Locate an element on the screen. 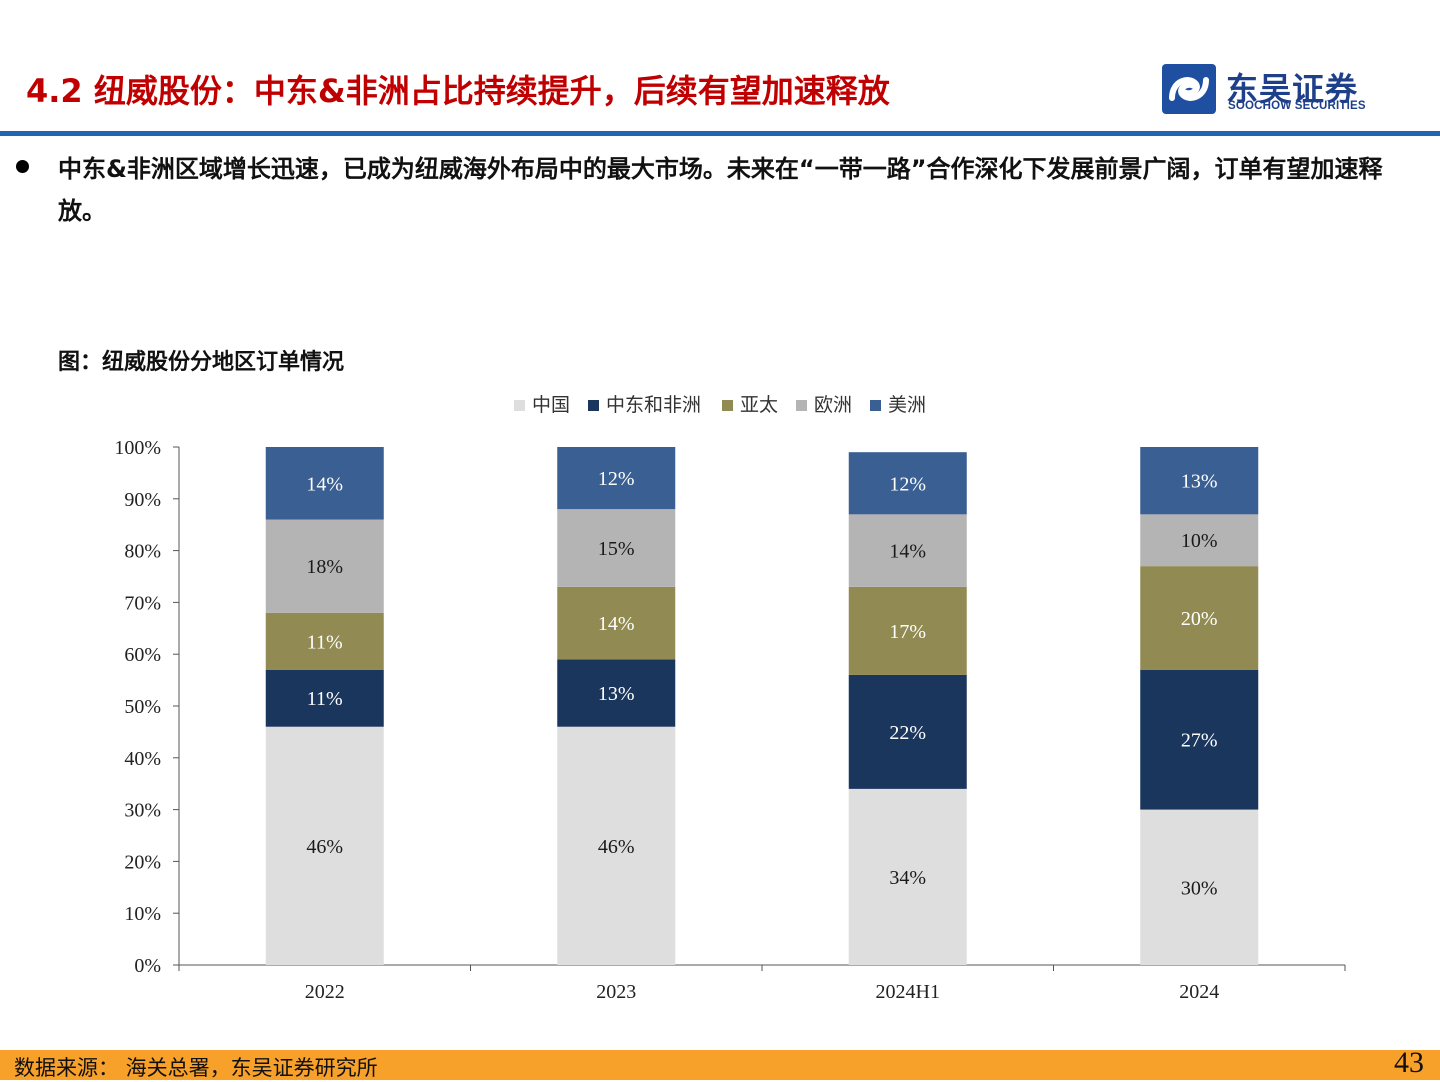 The width and height of the screenshot is (1440, 1082). legend-label: 美洲 is located at coordinates (907, 405).